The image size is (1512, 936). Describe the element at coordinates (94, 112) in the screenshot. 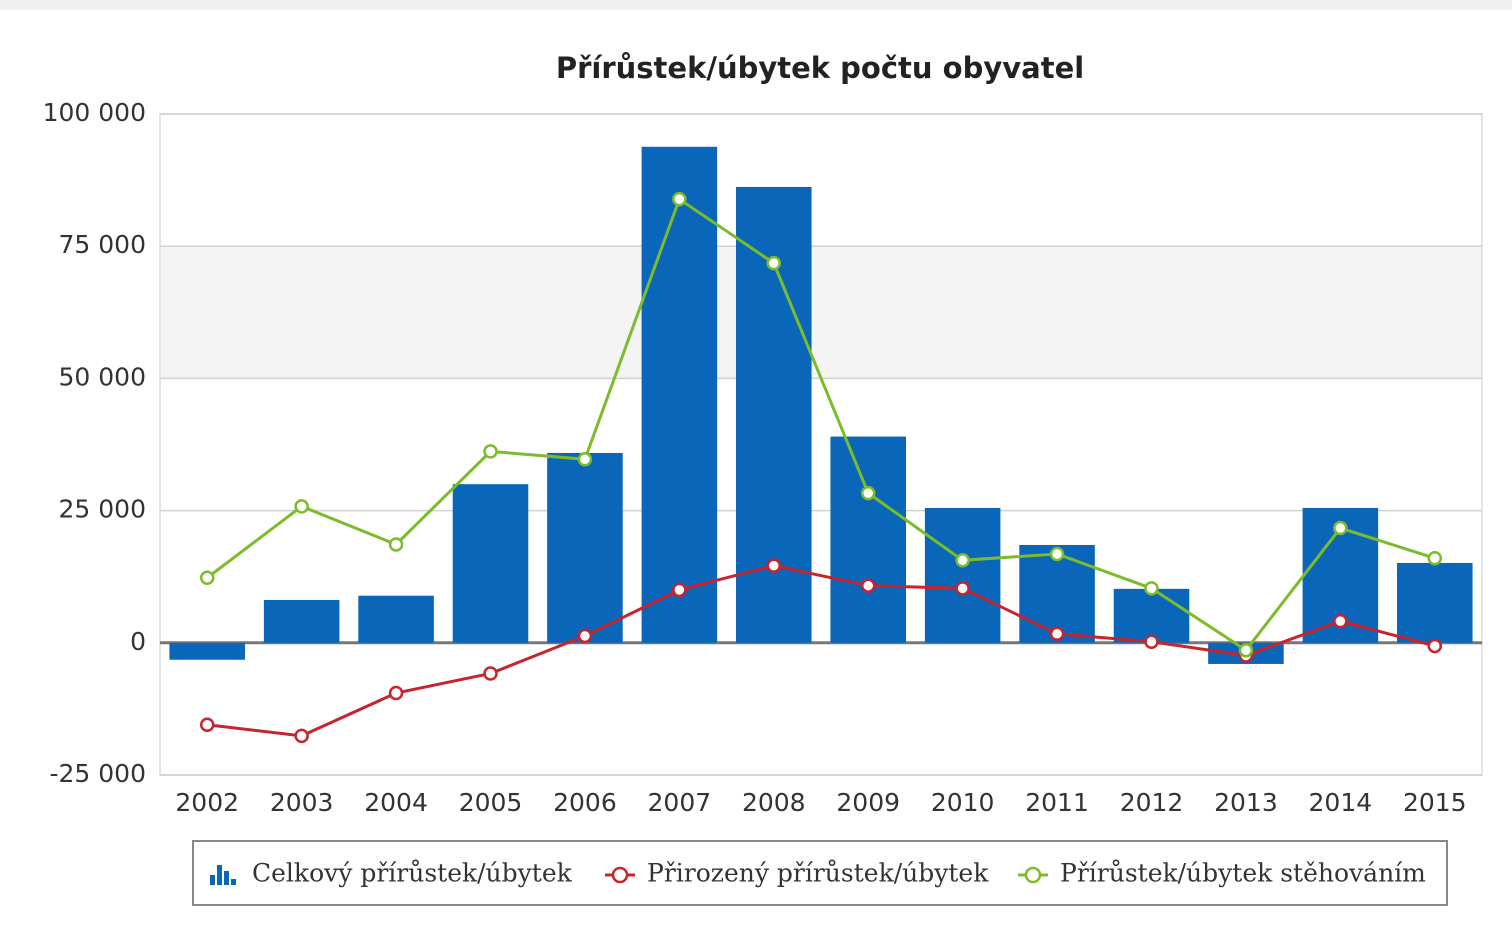

I see `y-tick-label: 100 000` at that location.